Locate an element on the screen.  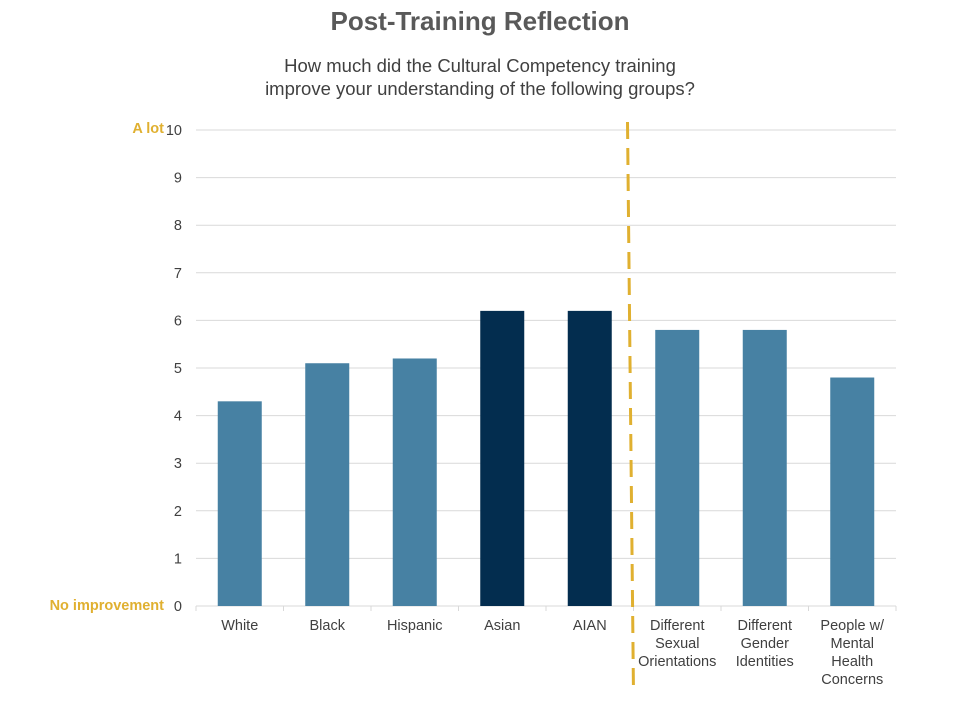
y-tick-label: 6 is located at coordinates (178, 321).